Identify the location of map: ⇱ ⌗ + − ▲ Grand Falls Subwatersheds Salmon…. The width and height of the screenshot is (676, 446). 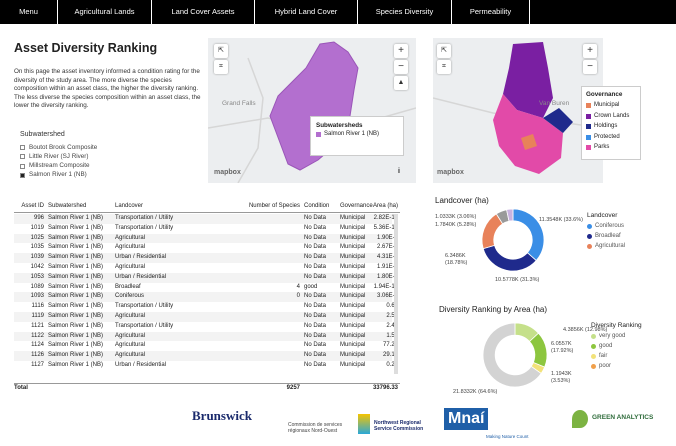
(312, 110).